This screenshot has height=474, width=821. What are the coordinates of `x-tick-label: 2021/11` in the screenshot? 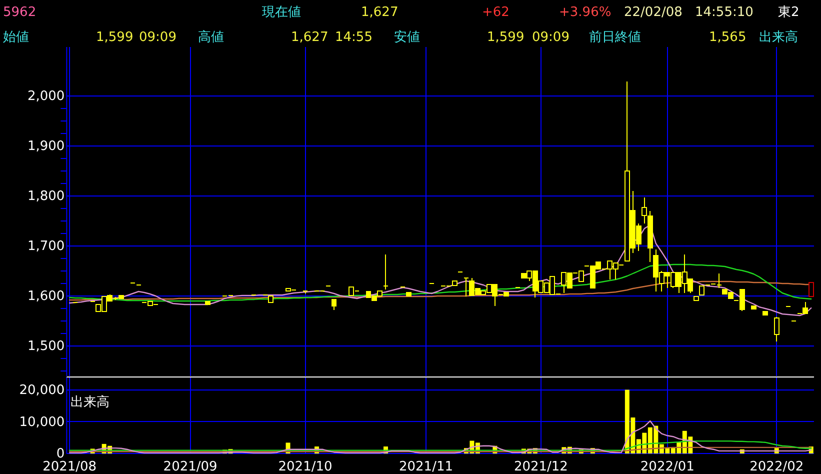 It's located at (425, 467).